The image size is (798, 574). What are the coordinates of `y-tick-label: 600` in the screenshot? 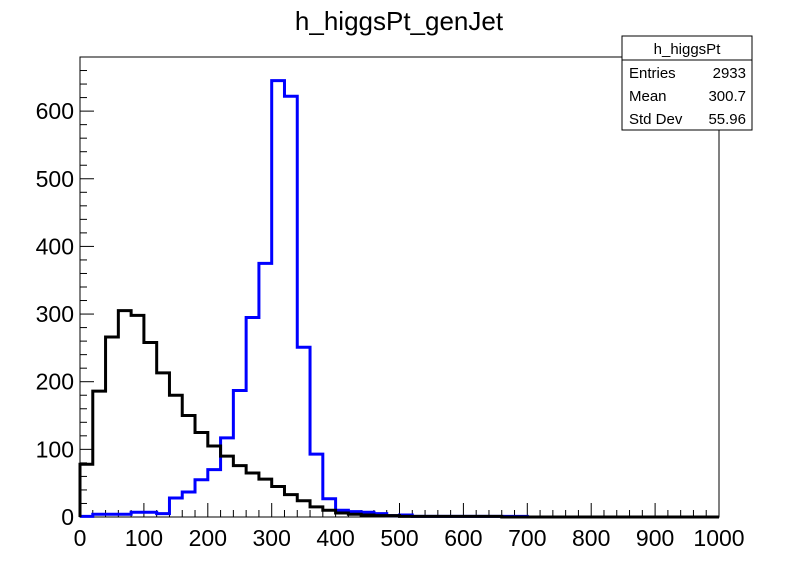 It's located at (55, 111).